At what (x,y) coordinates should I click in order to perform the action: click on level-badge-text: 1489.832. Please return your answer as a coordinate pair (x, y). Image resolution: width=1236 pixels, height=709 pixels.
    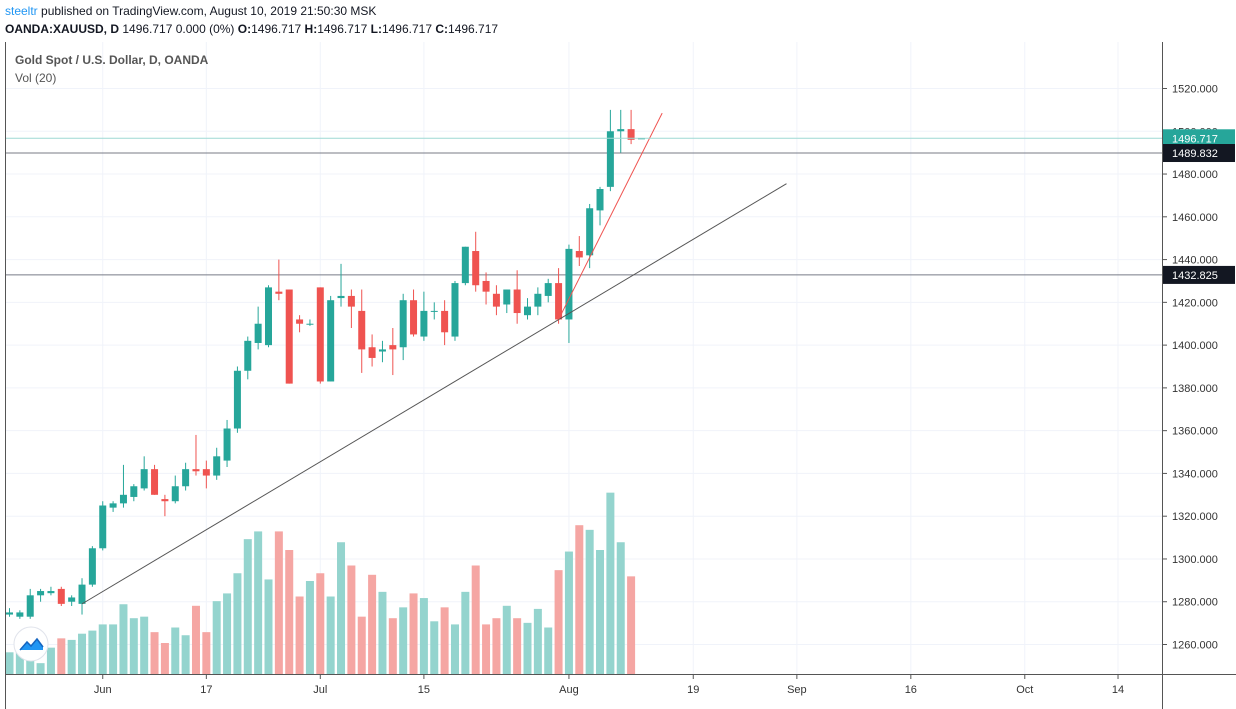
    Looking at the image, I should click on (1195, 154).